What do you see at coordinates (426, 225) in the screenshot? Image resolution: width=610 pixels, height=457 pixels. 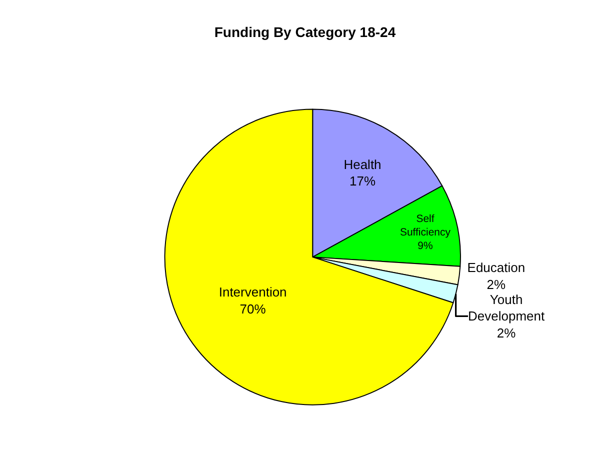 I see `slice-label: Self Sufficiency` at bounding box center [426, 225].